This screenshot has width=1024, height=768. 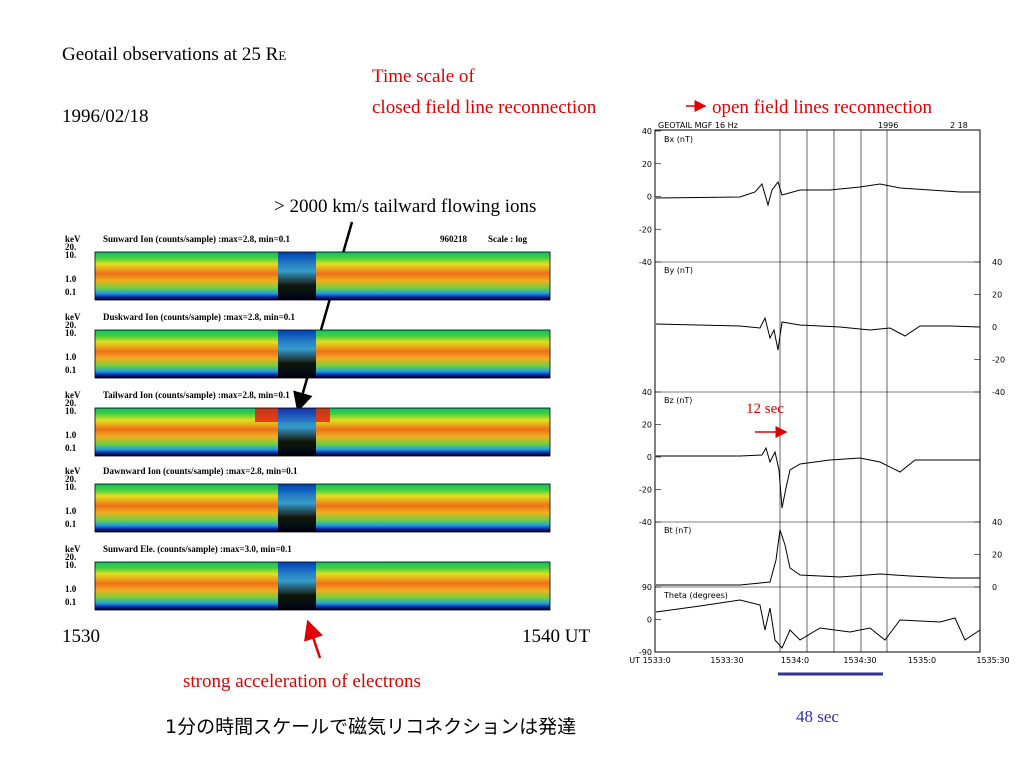 What do you see at coordinates (454, 239) in the screenshot?
I see `panel-extra: 960218` at bounding box center [454, 239].